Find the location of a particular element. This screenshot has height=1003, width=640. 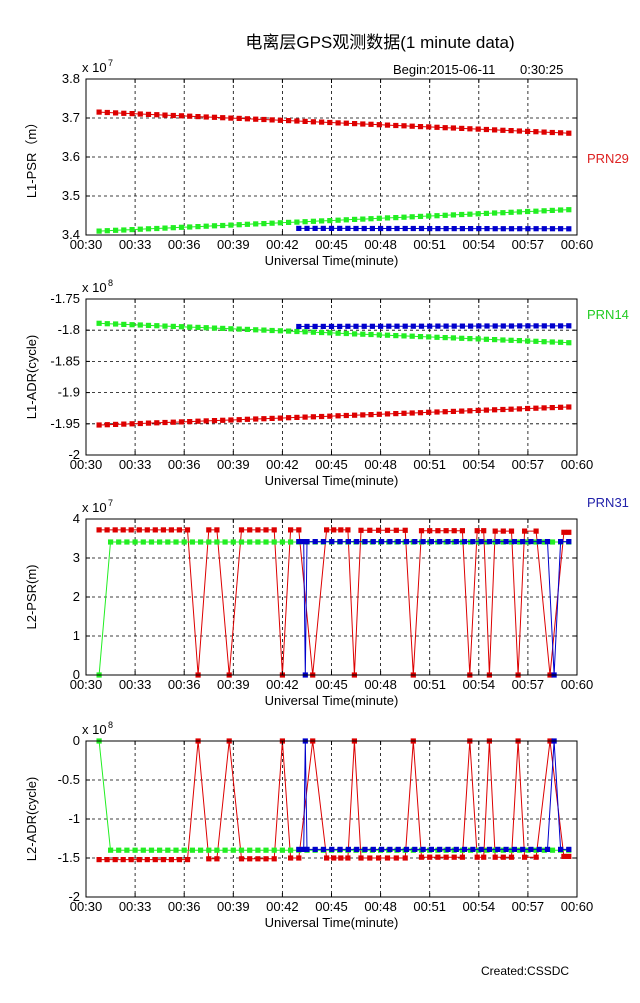

y-tick-label: 3 is located at coordinates (76, 557).